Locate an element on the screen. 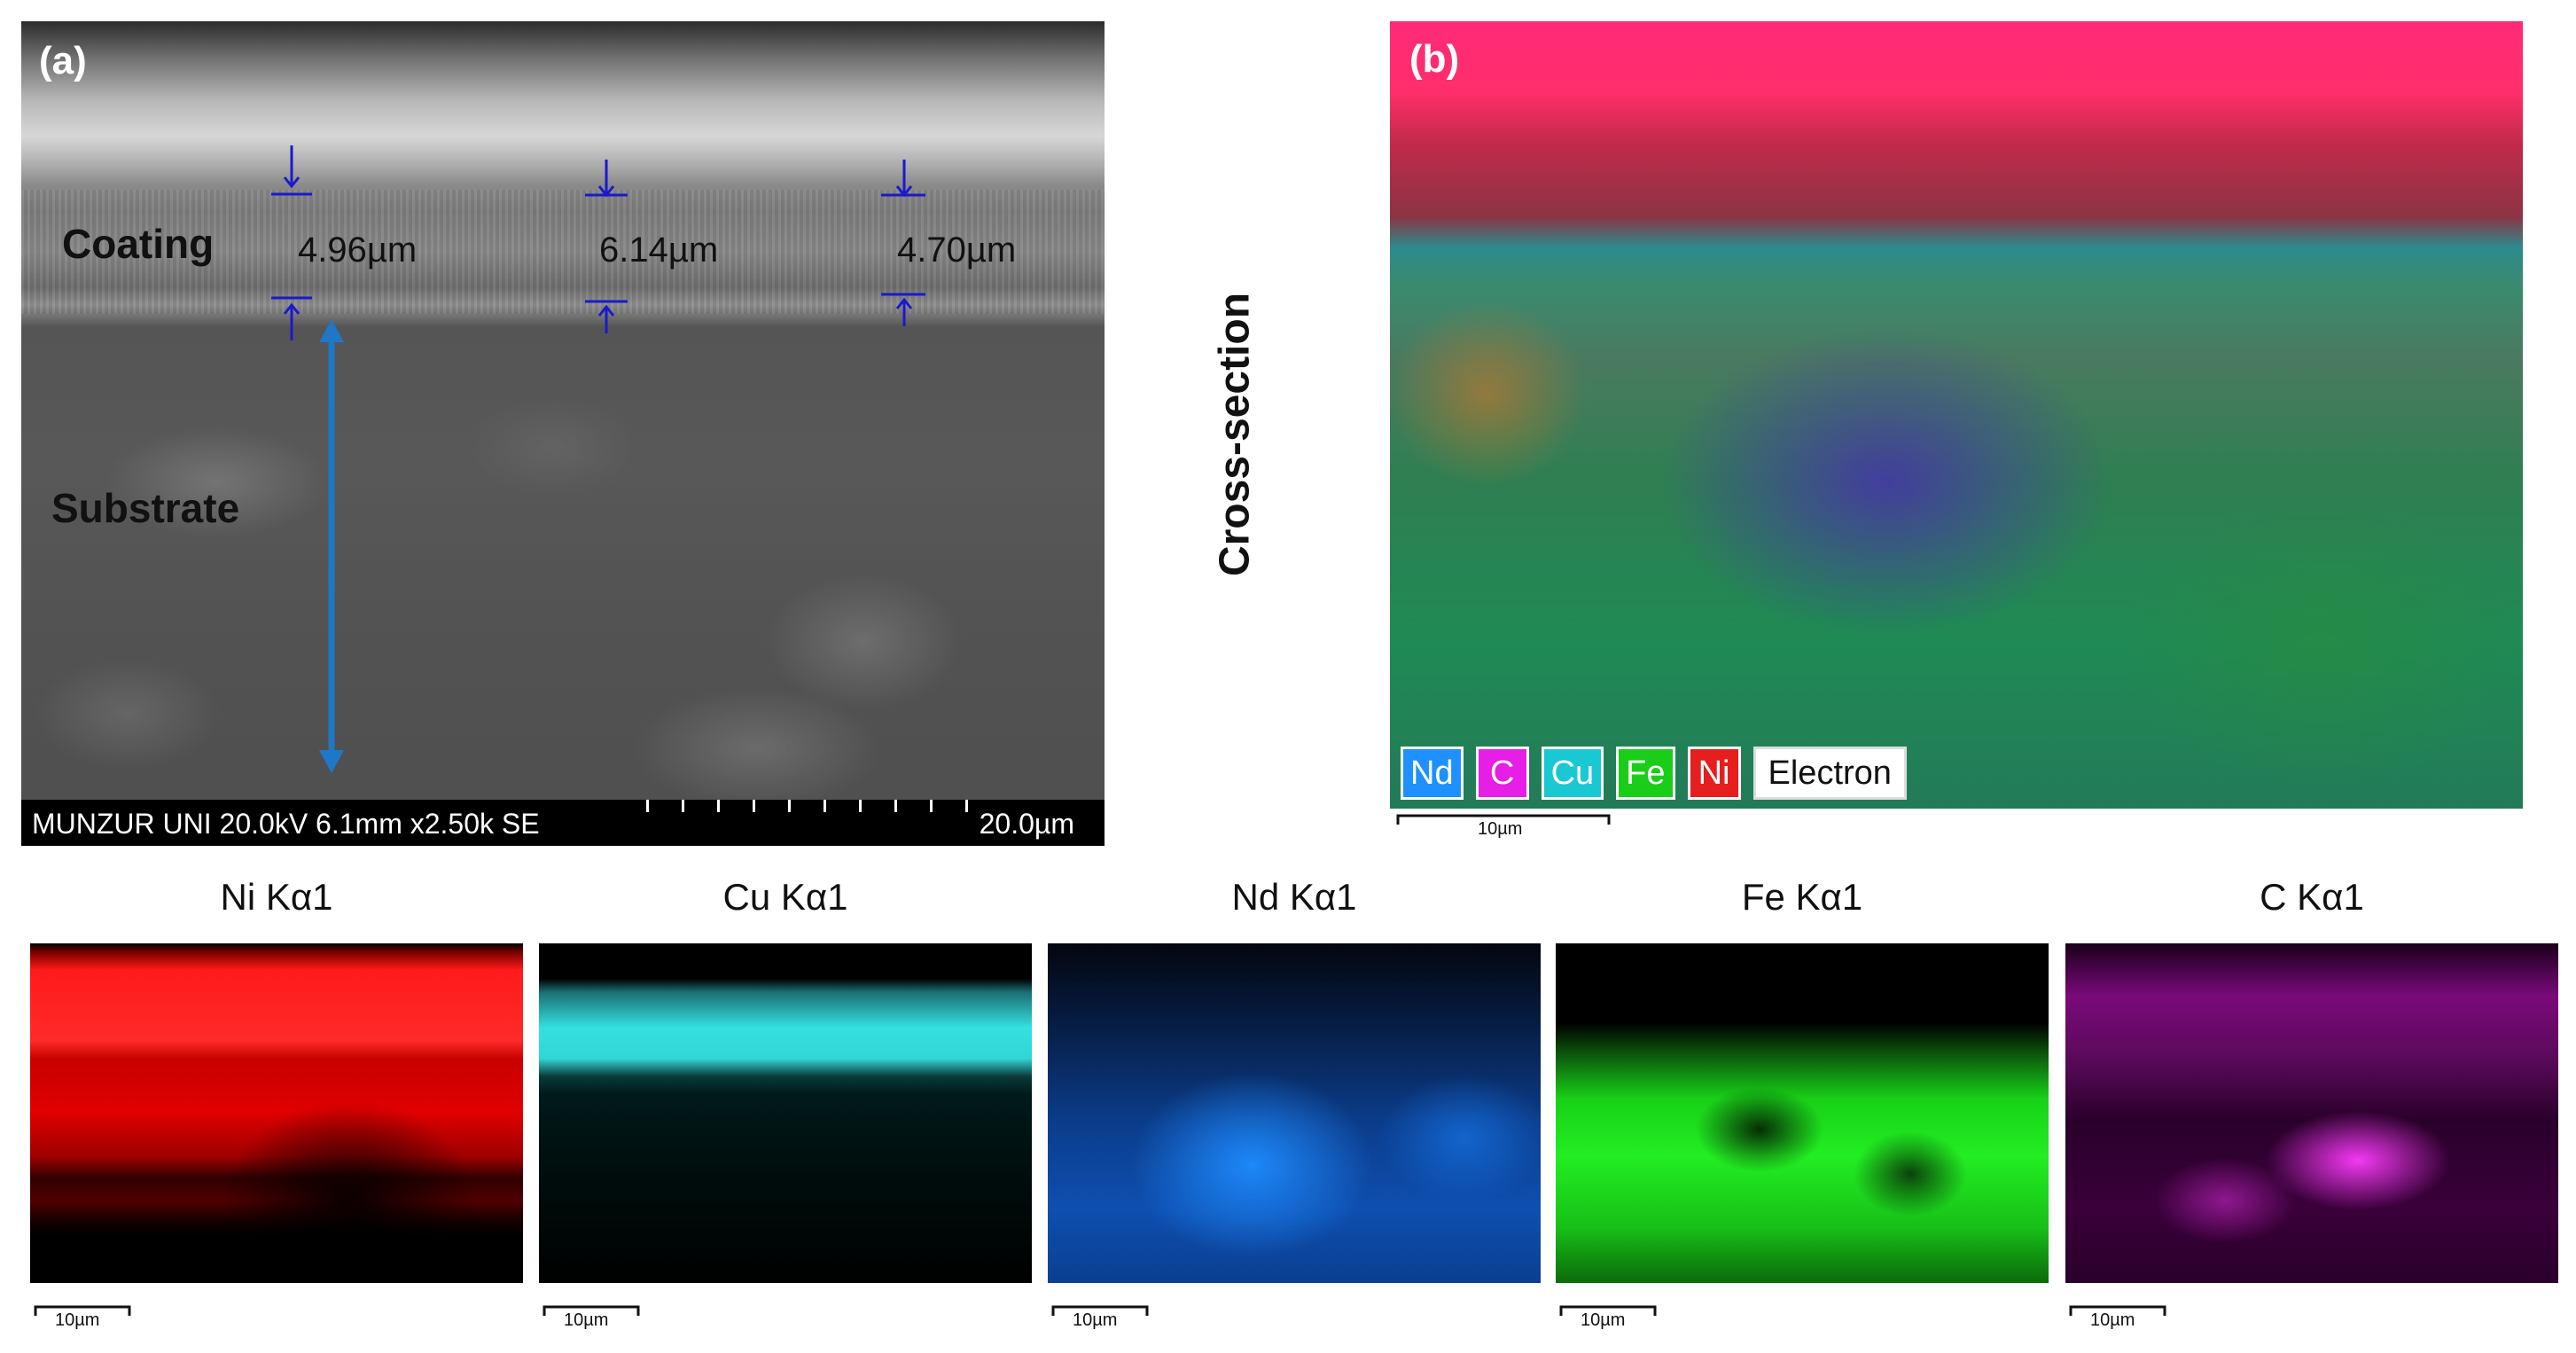 The width and height of the screenshot is (2576, 1353). eds-scale-label: 10µm is located at coordinates (1500, 829).